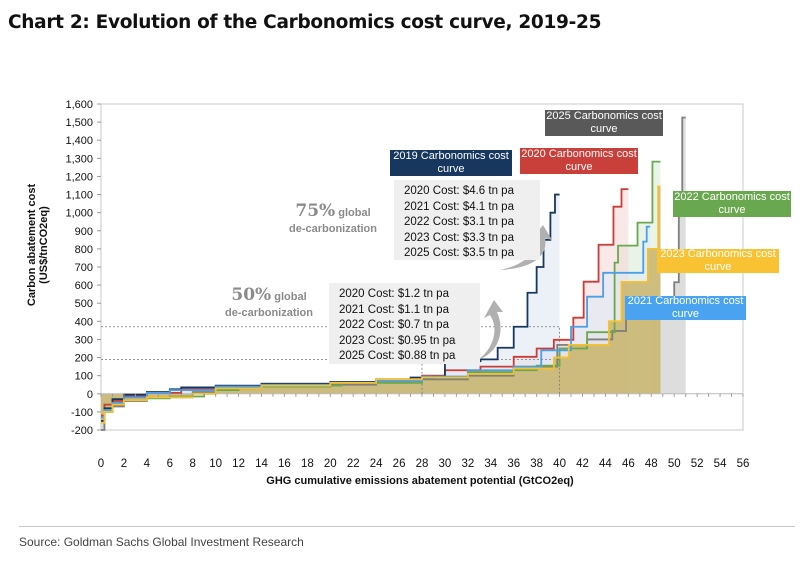 This screenshot has width=808, height=568. Describe the element at coordinates (82, 431) in the screenshot. I see `y-tick-label: -200` at that location.